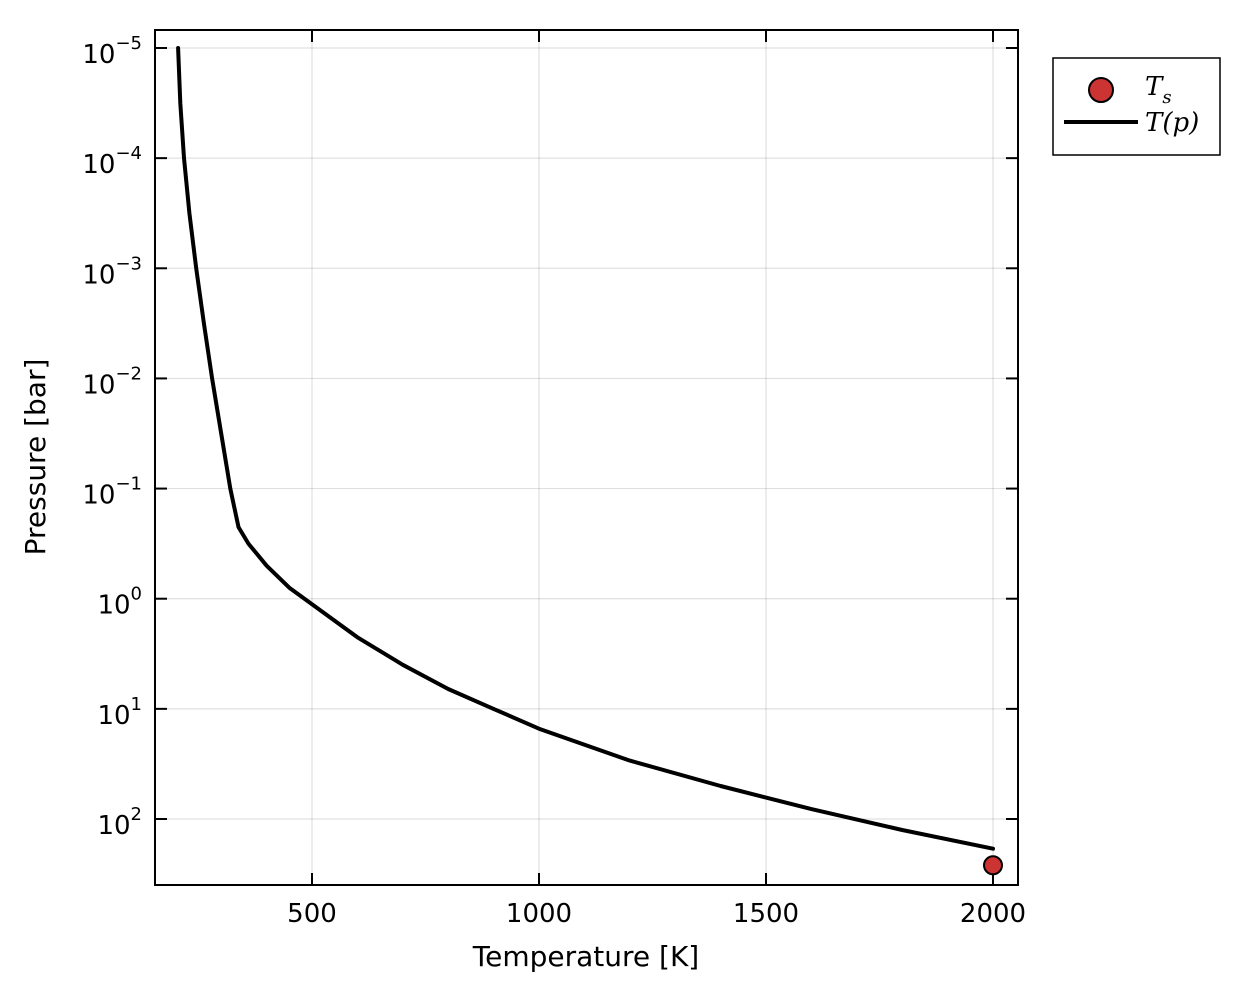 The height and width of the screenshot is (1000, 1250). Describe the element at coordinates (112, 271) in the screenshot. I see `y-tick-label: 10⁻³` at that location.